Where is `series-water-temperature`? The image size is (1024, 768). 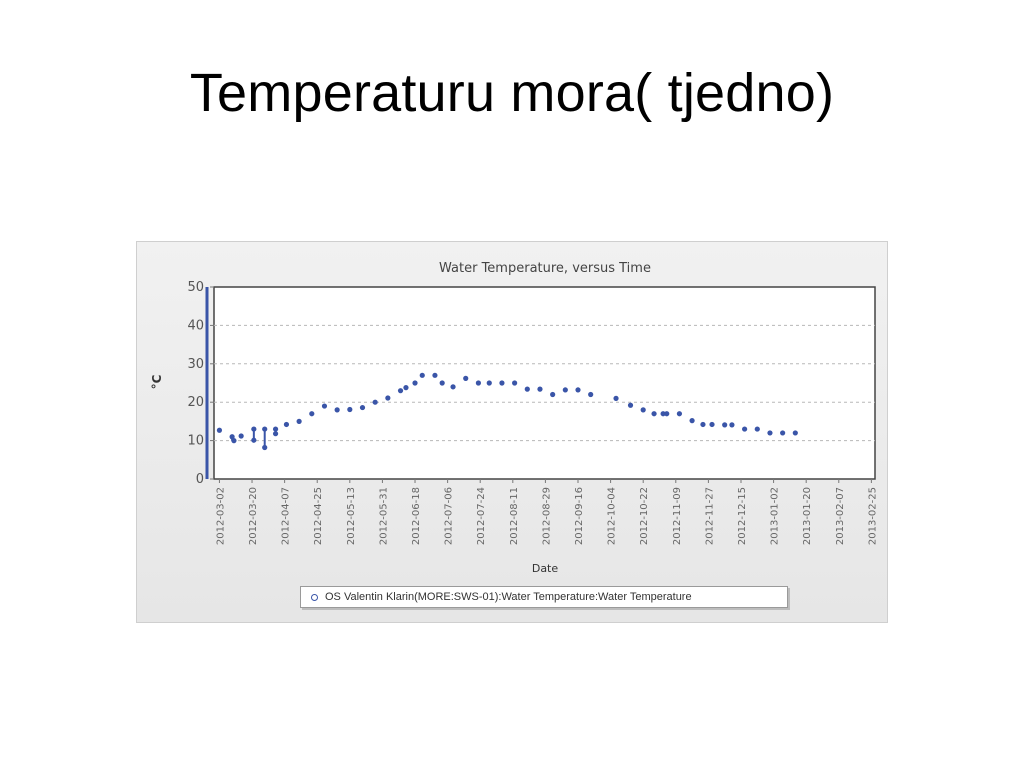 series-water-temperature is located at coordinates (507, 411).